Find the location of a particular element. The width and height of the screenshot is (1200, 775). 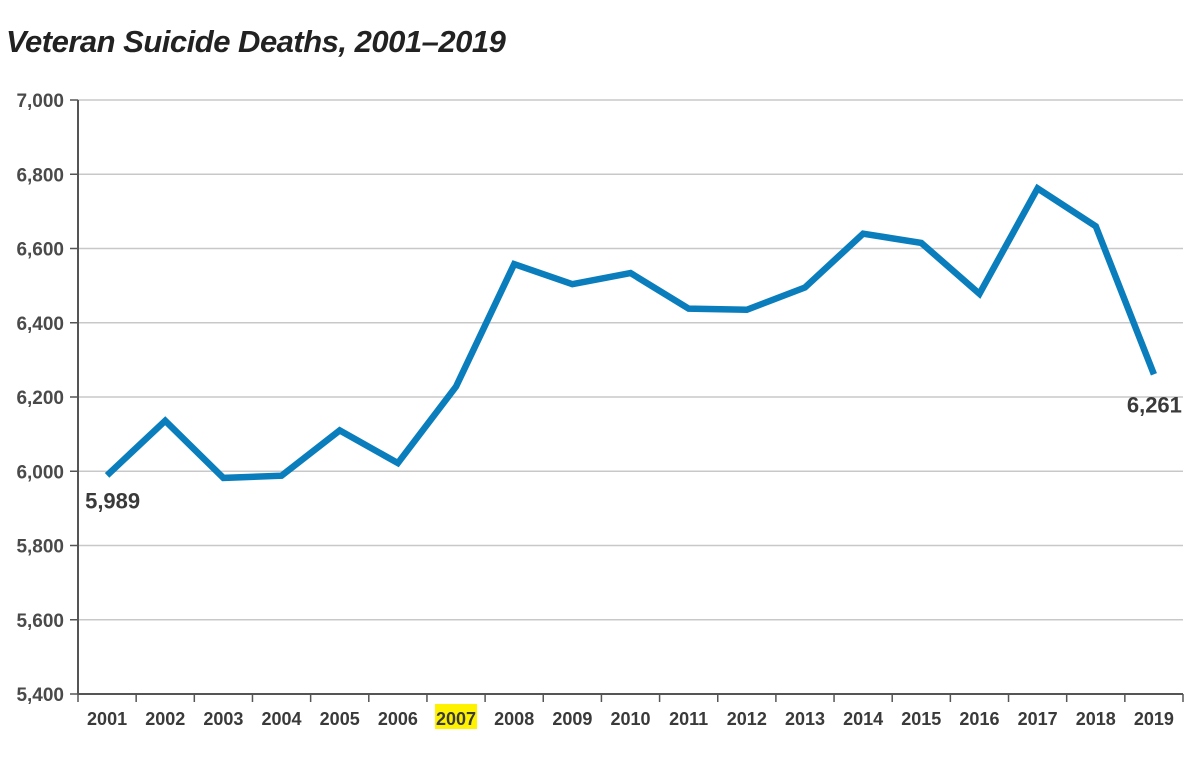

x-tick-label: 2015 is located at coordinates (921, 719).